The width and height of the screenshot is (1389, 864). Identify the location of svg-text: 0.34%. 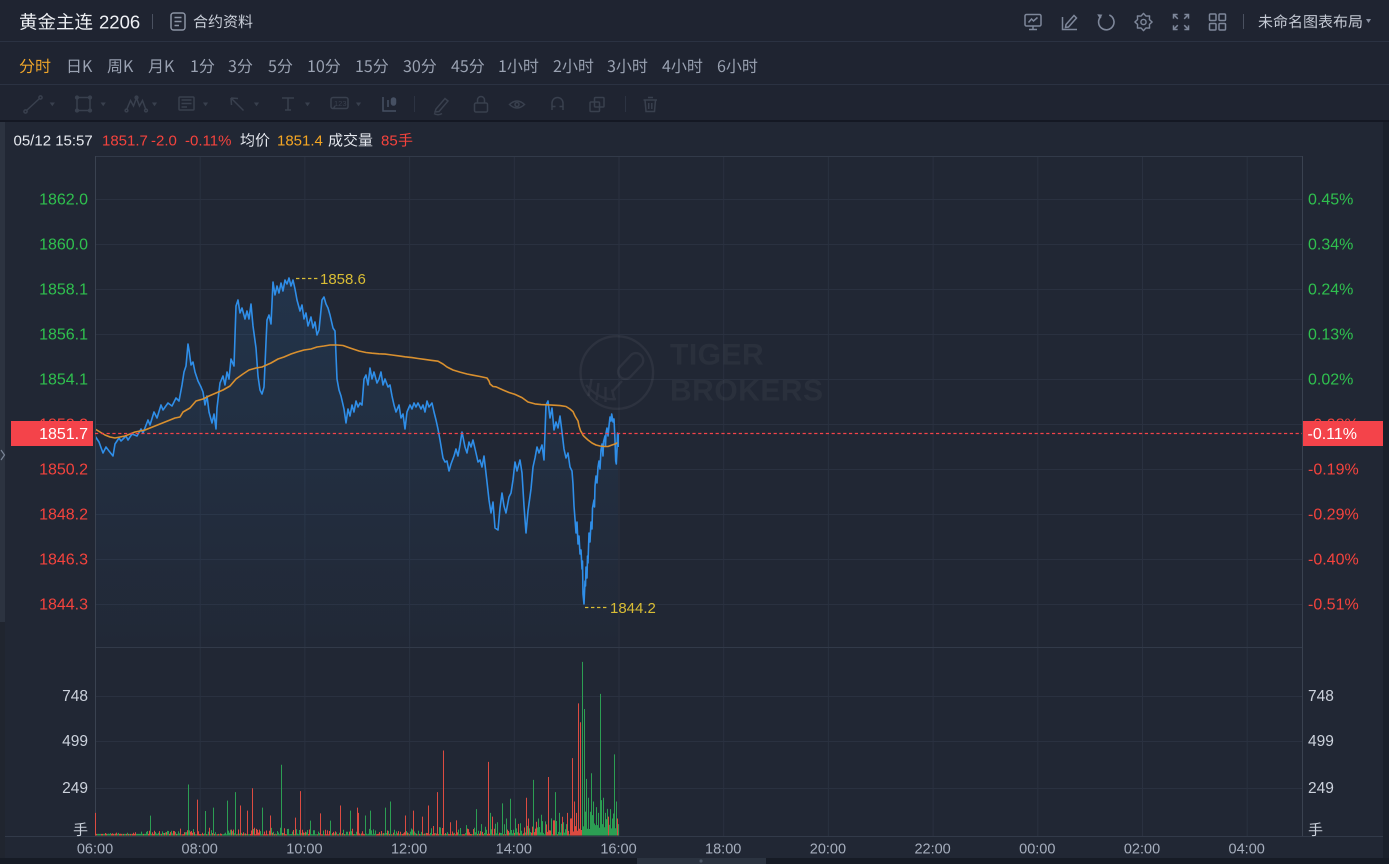
(1330, 245).